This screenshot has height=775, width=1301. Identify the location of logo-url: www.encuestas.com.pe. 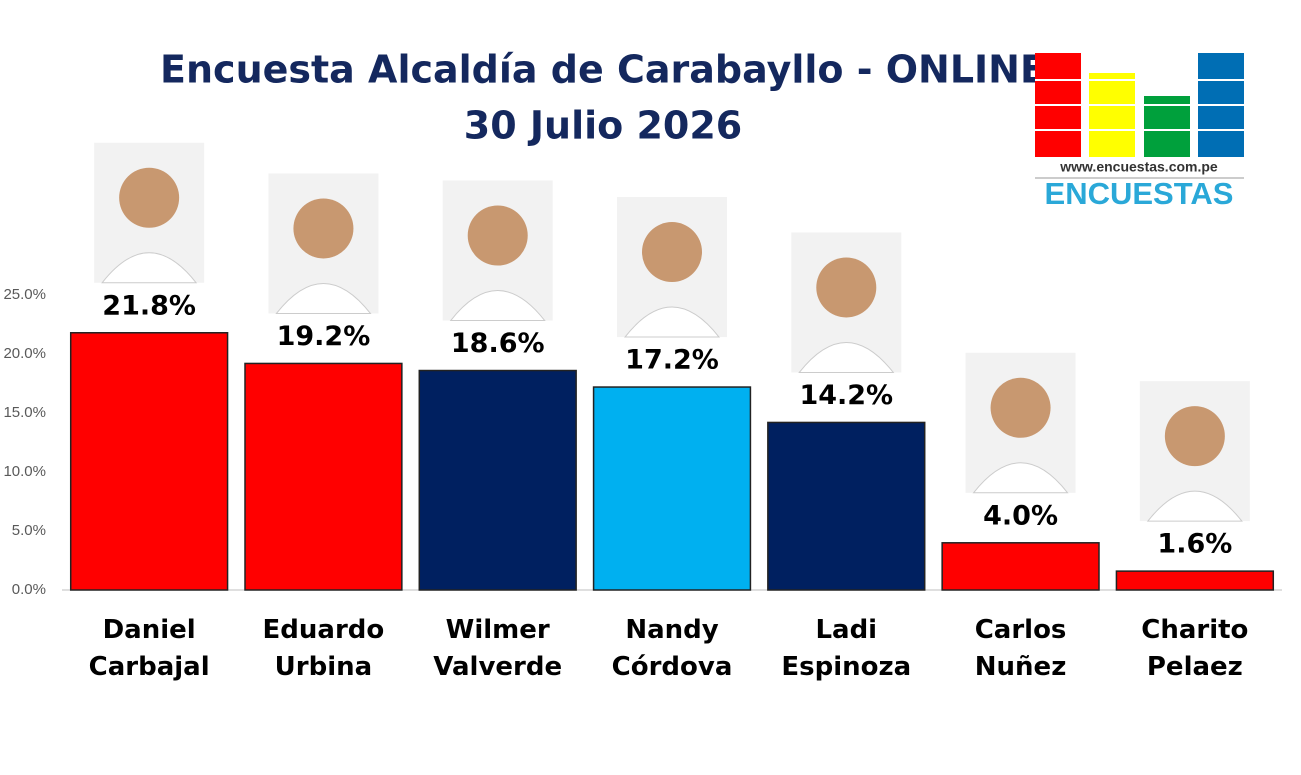
(1138, 167).